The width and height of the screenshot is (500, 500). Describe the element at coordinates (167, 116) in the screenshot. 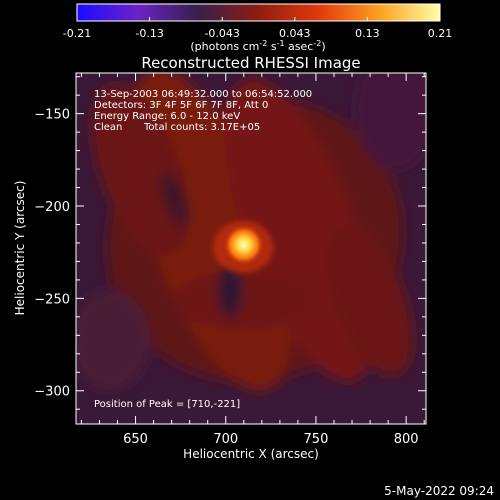

I see `annotation-energy: Energy Range: 6.0 - 12.0 keV` at that location.